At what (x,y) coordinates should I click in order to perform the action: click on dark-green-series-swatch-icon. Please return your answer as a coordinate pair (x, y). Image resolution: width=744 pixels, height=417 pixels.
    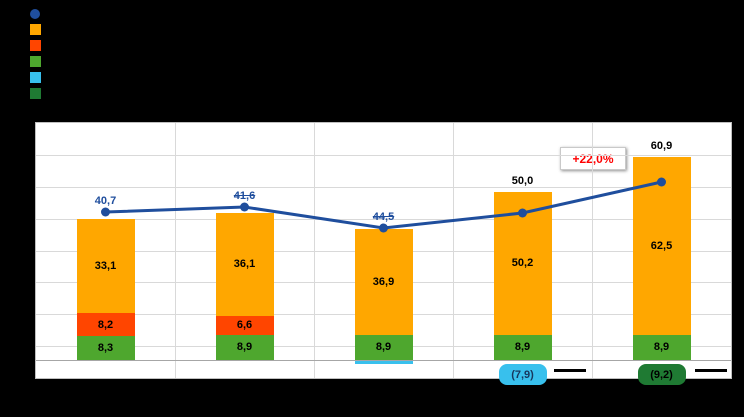
    Looking at the image, I should click on (35, 93).